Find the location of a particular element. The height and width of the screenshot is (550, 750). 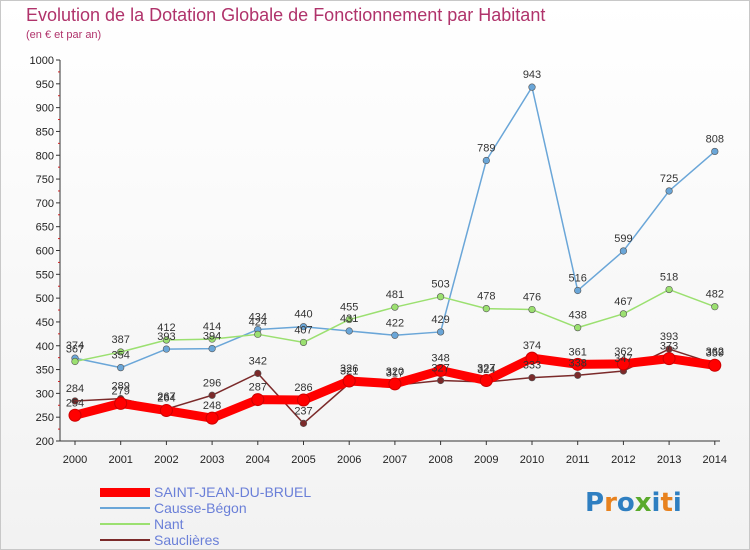

x-tick-label: 2005 is located at coordinates (303, 460).